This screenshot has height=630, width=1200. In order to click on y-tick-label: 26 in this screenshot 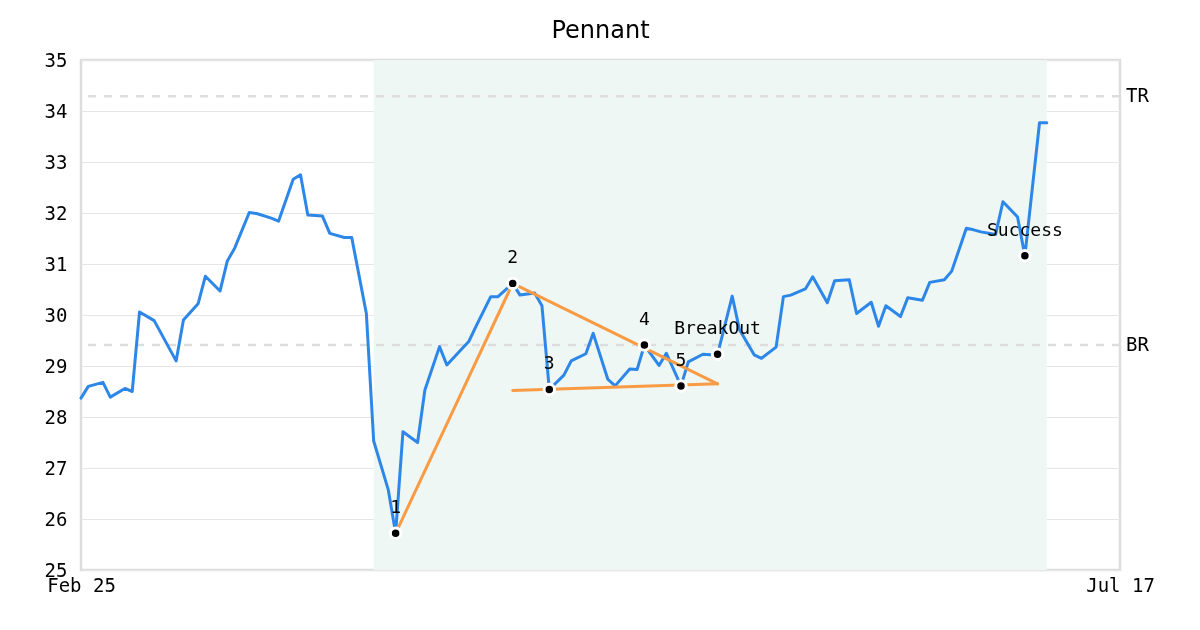, I will do `click(56, 518)`.